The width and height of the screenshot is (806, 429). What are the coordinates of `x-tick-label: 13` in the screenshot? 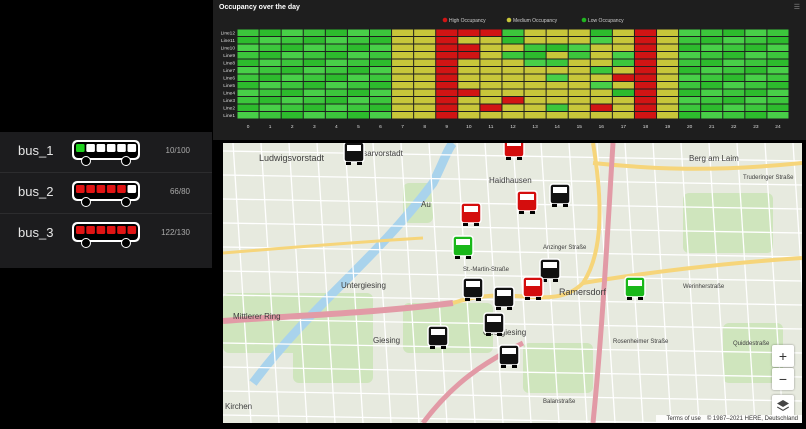 It's located at (535, 127).